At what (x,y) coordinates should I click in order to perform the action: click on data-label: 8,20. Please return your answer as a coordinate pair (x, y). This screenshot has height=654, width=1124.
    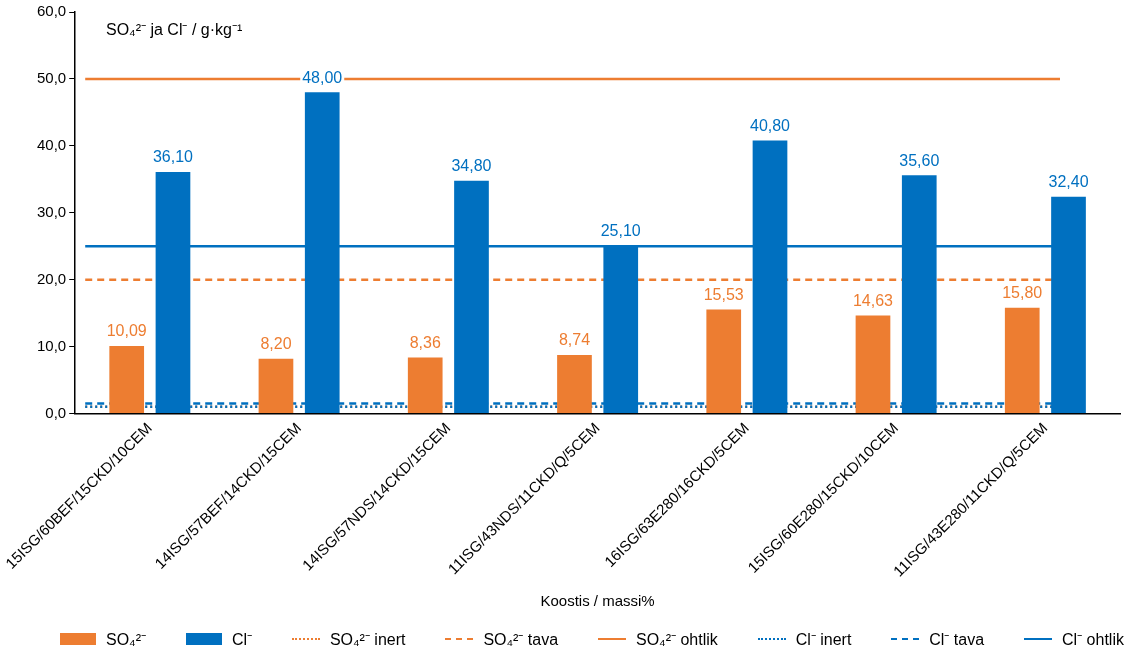
    Looking at the image, I should click on (276, 344).